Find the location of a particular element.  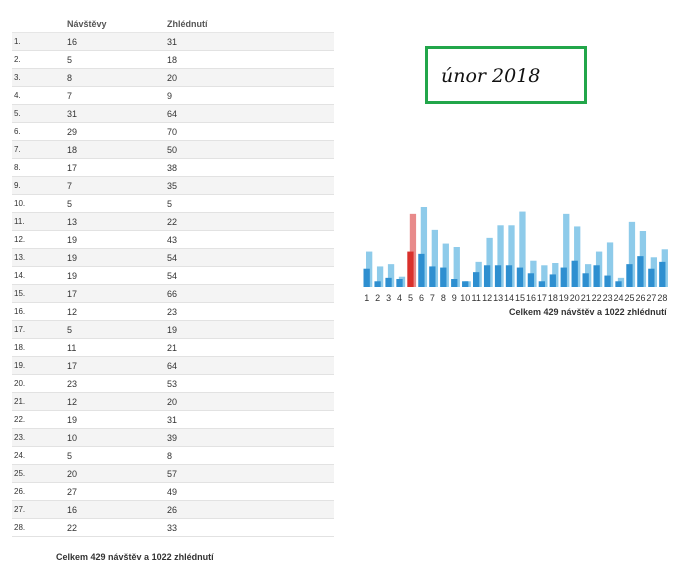

x-tick-label: 15 is located at coordinates (520, 298).